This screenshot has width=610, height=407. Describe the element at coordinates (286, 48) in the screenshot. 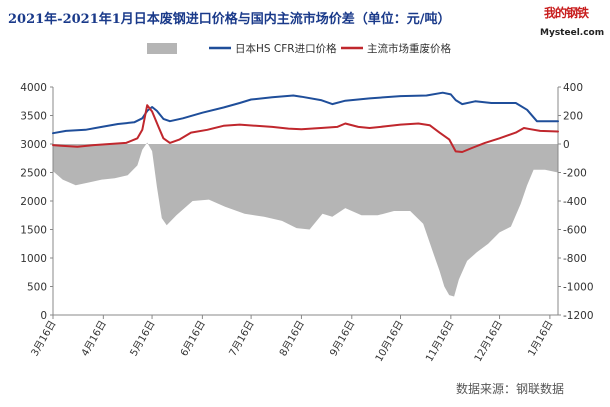

I see `legend-label: 日本HS CFR进口价格` at that location.